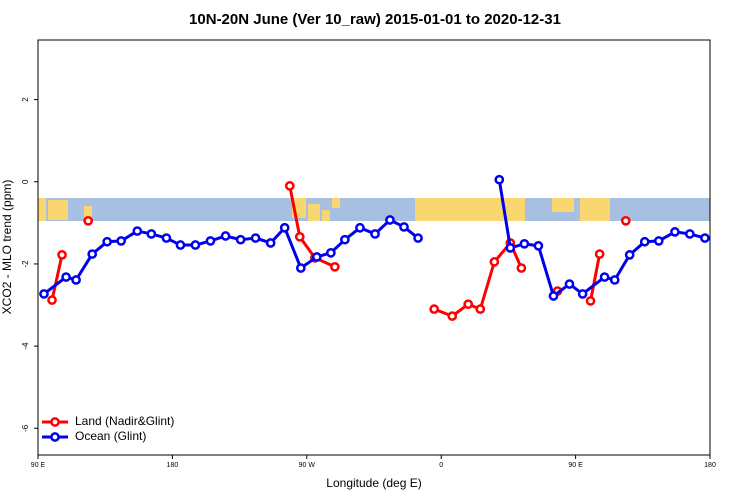 The image size is (750, 500). Describe the element at coordinates (110, 436) in the screenshot. I see `legend-label: Ocean (Glint)` at that location.